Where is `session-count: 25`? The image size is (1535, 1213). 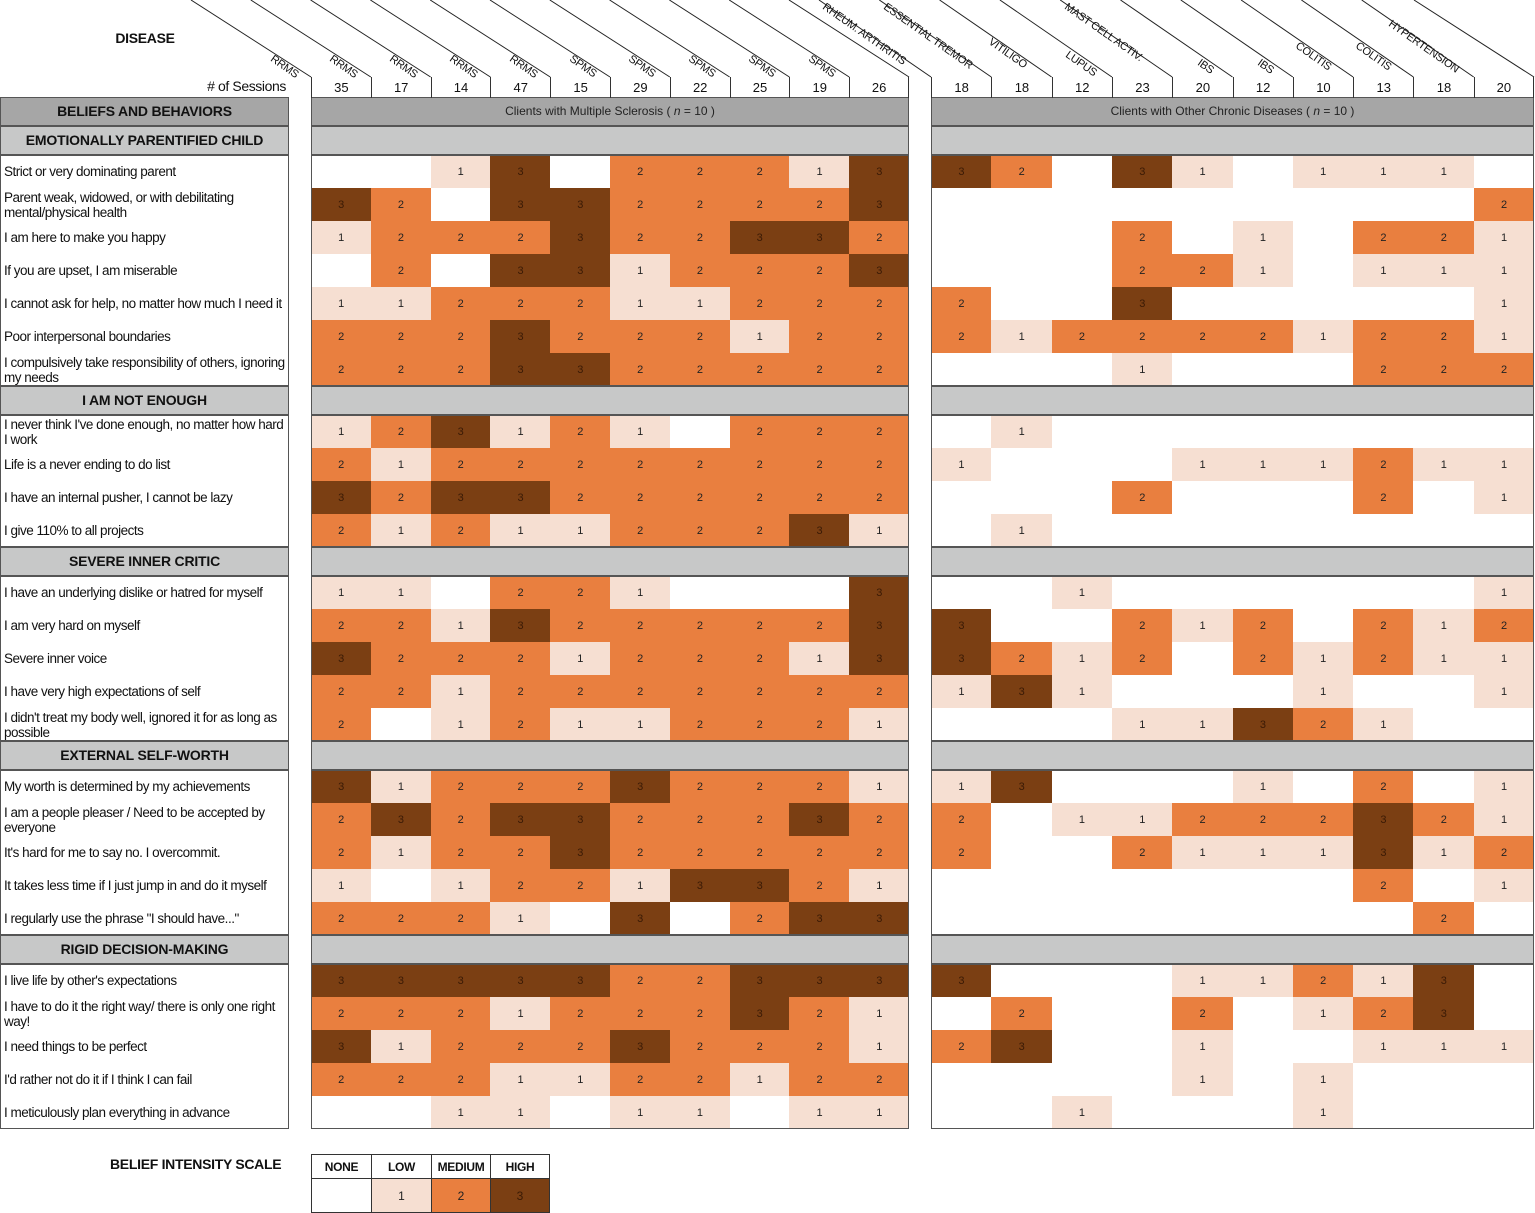
session-count: 25 is located at coordinates (759, 87).